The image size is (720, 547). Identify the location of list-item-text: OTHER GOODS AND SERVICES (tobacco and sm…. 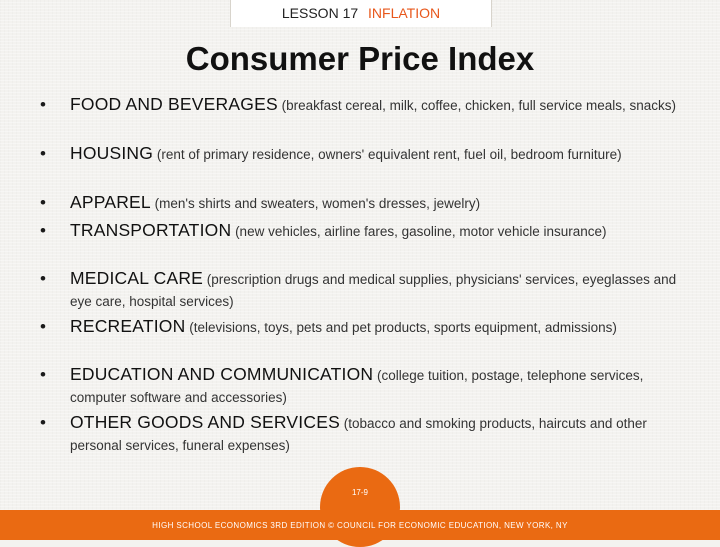
(375, 434).